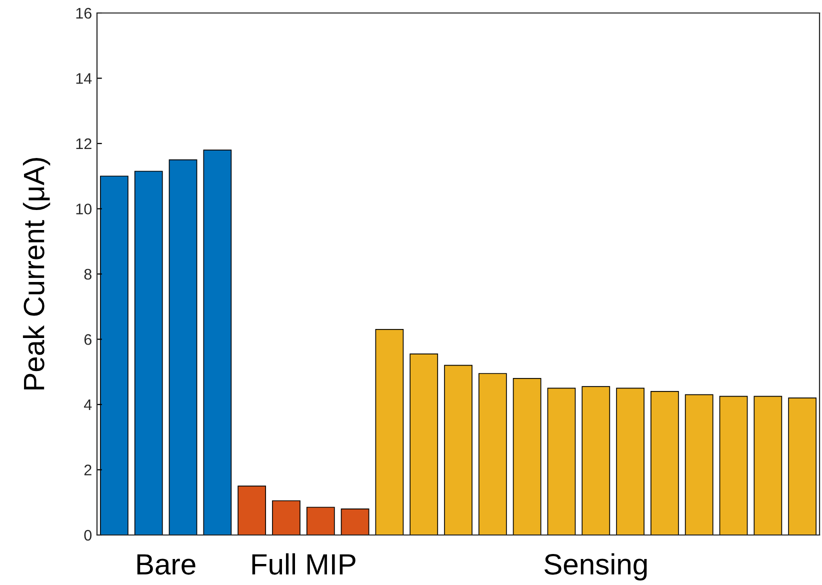 The height and width of the screenshot is (585, 822). What do you see at coordinates (36, 274) in the screenshot?
I see `y-axis-title: Peak Current (μA)` at bounding box center [36, 274].